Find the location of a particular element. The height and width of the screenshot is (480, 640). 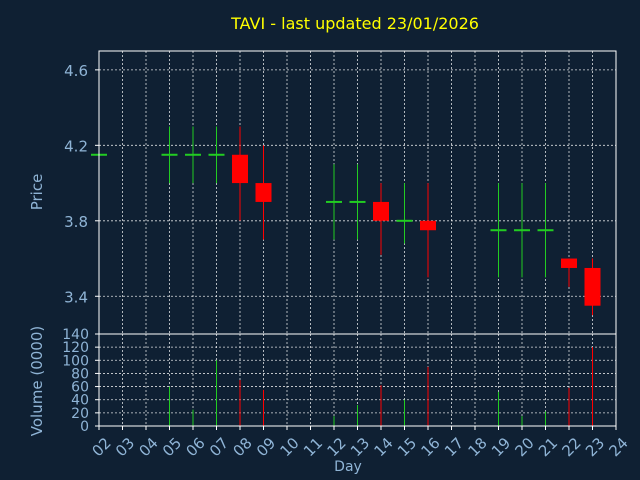

volume-axis-label: Volume (0000) is located at coordinates (37, 381).